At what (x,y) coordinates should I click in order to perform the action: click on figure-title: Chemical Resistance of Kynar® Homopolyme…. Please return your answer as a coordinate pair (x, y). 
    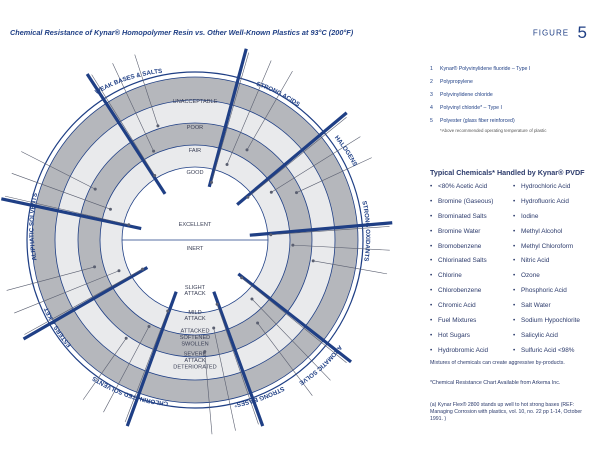
    Looking at the image, I should click on (182, 32).